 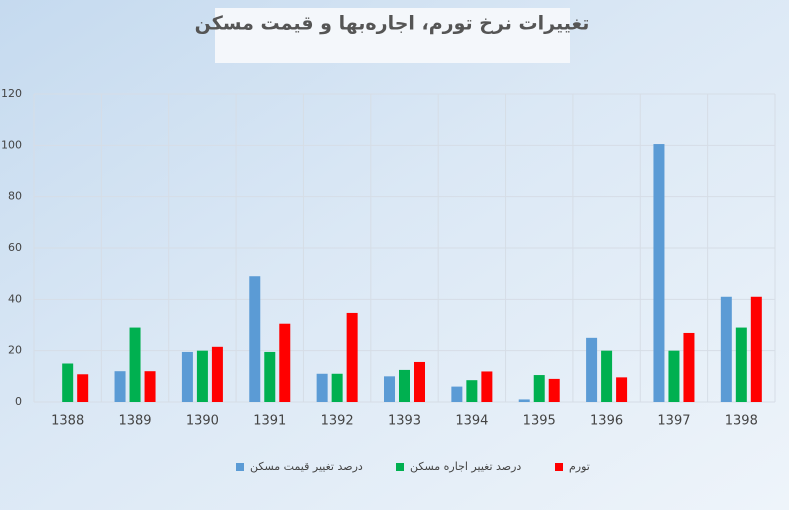 I want to click on x-tick-label: 1392, so click(x=337, y=421).